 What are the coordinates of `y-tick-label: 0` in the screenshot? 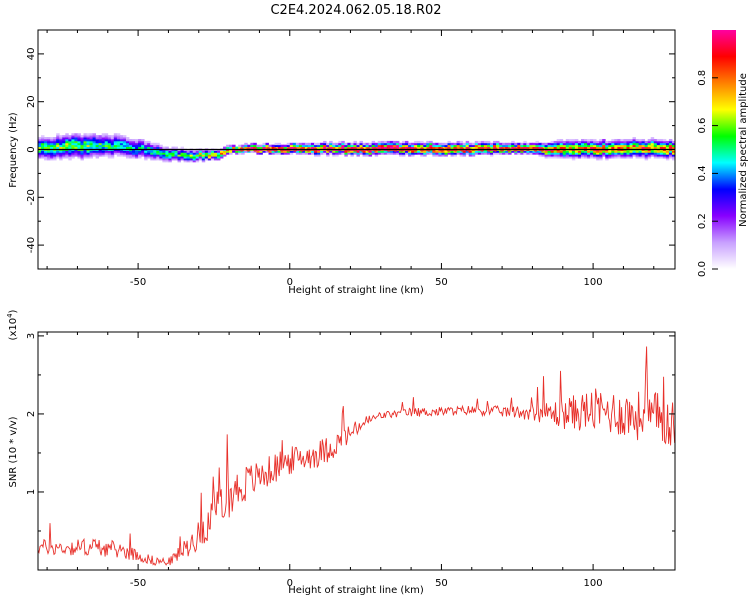 It's located at (31, 149).